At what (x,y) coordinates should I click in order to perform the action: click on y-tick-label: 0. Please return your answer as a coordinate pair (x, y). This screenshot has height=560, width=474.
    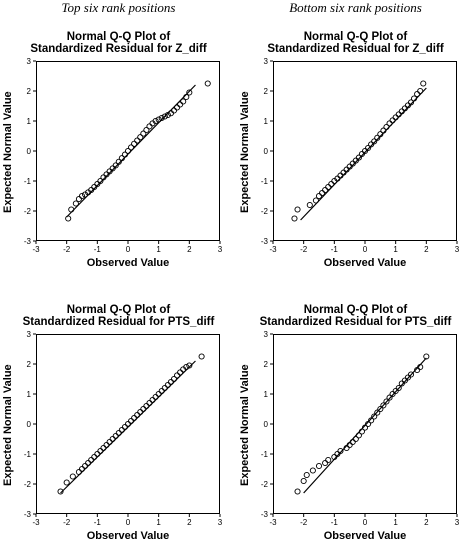
    Looking at the image, I should click on (265, 151).